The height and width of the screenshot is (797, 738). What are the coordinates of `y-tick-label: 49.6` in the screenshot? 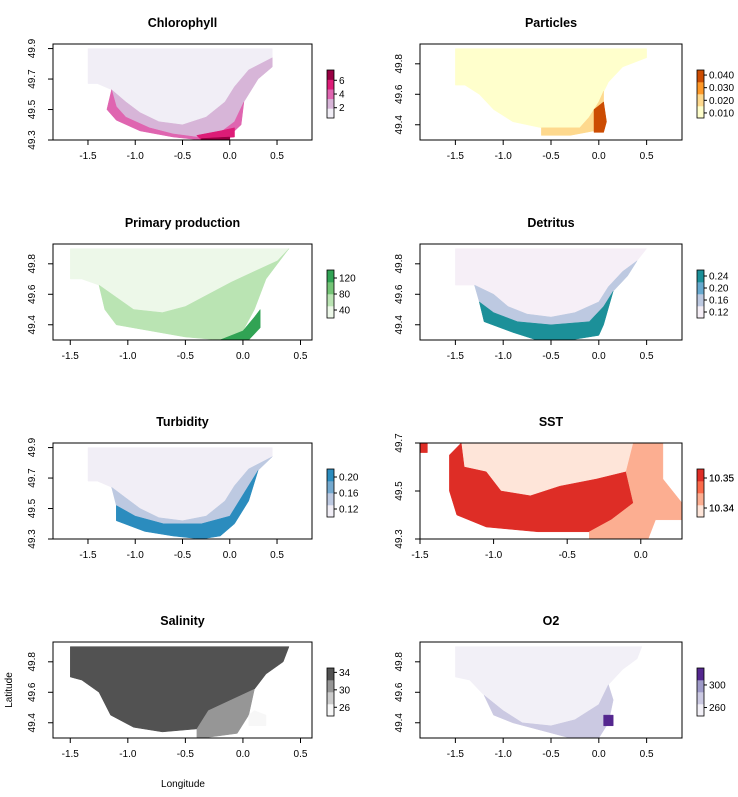 It's located at (399, 692).